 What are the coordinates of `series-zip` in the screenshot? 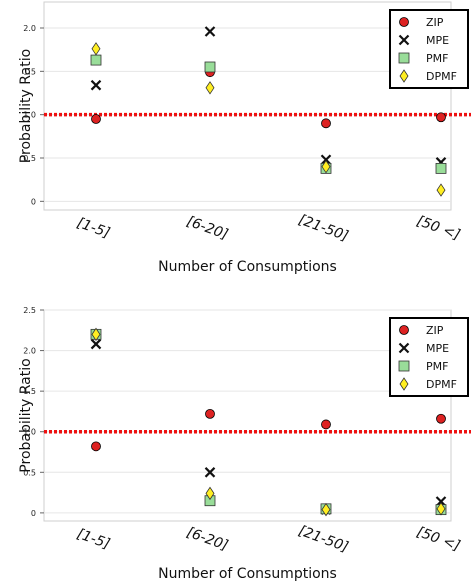 It's located at (268, 430).